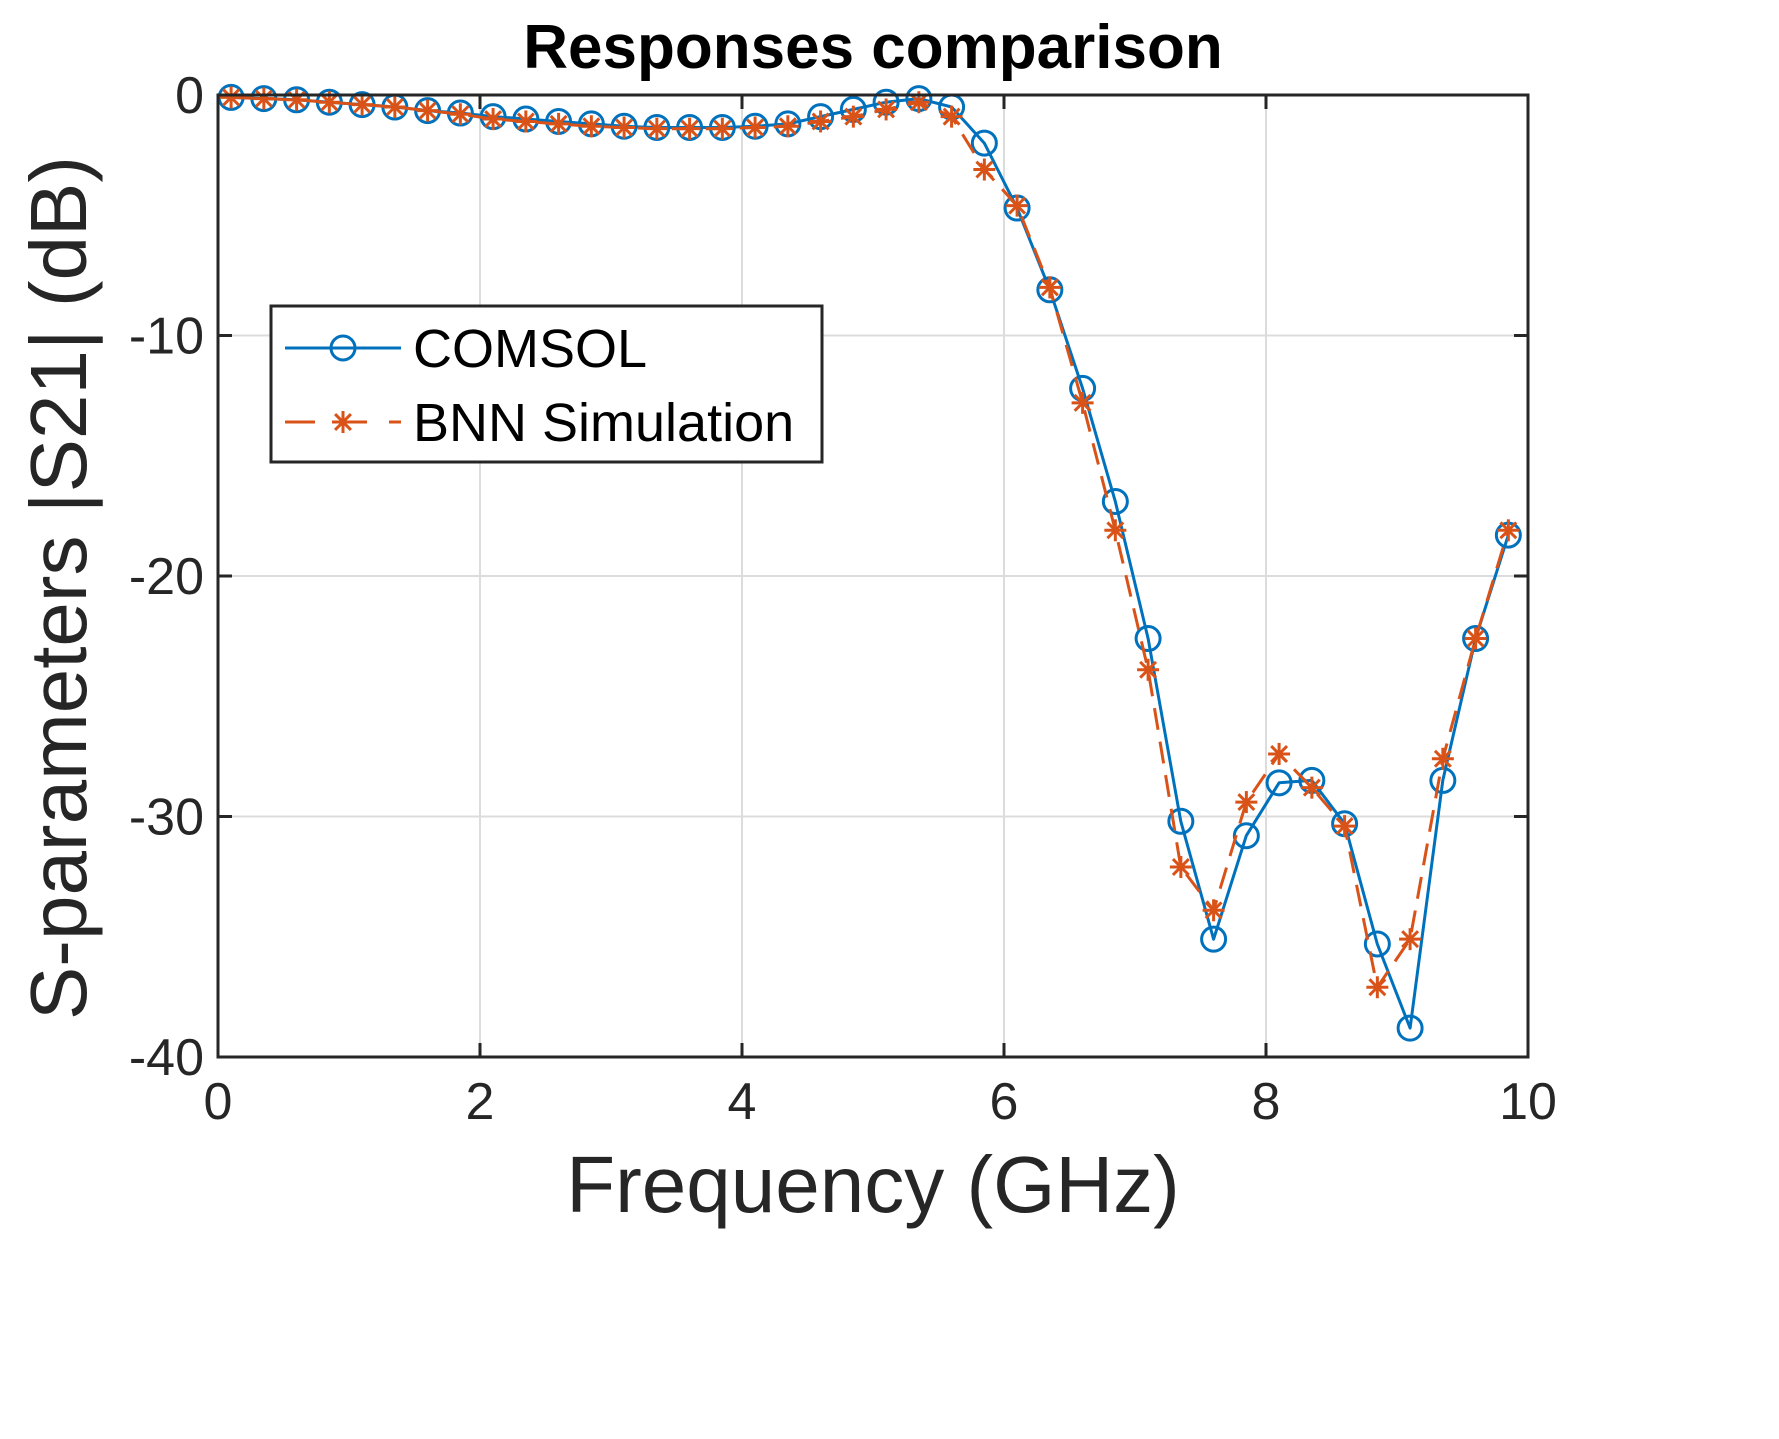 This screenshot has height=1439, width=1779. Describe the element at coordinates (1266, 1102) in the screenshot. I see `x-tick-label: 8` at that location.